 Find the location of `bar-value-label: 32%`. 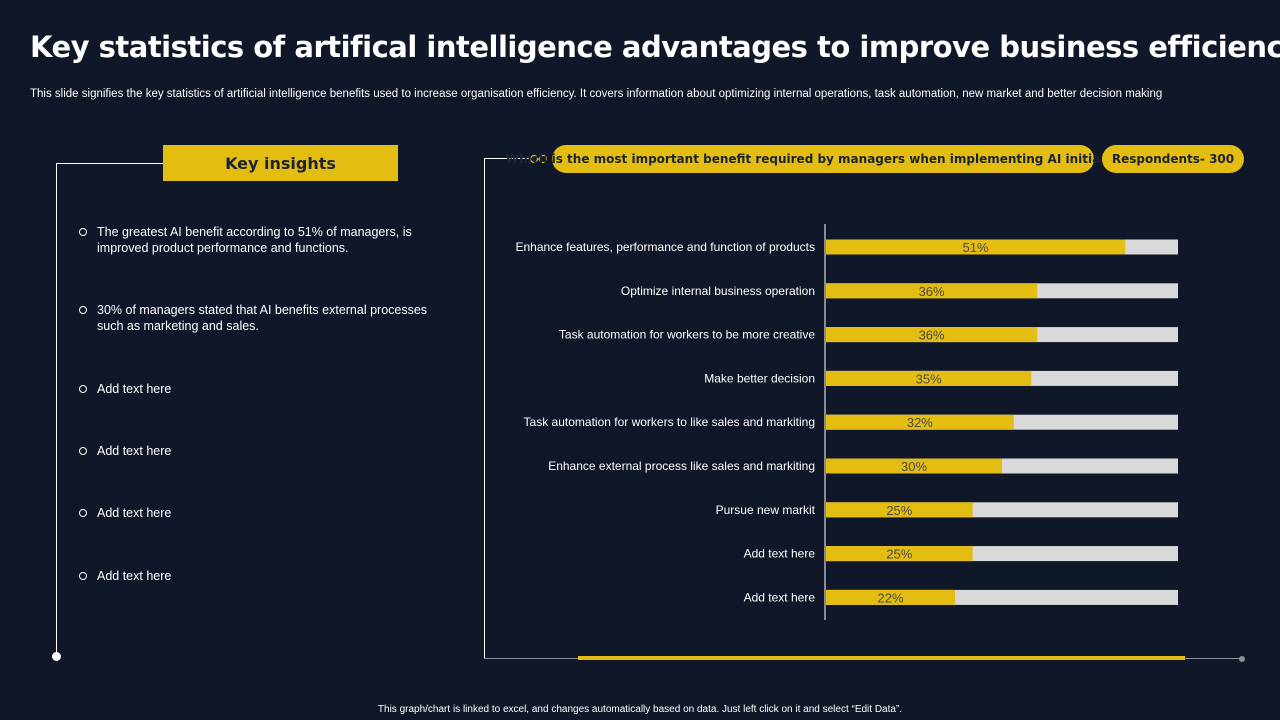

bar-value-label: 32% is located at coordinates (920, 422).